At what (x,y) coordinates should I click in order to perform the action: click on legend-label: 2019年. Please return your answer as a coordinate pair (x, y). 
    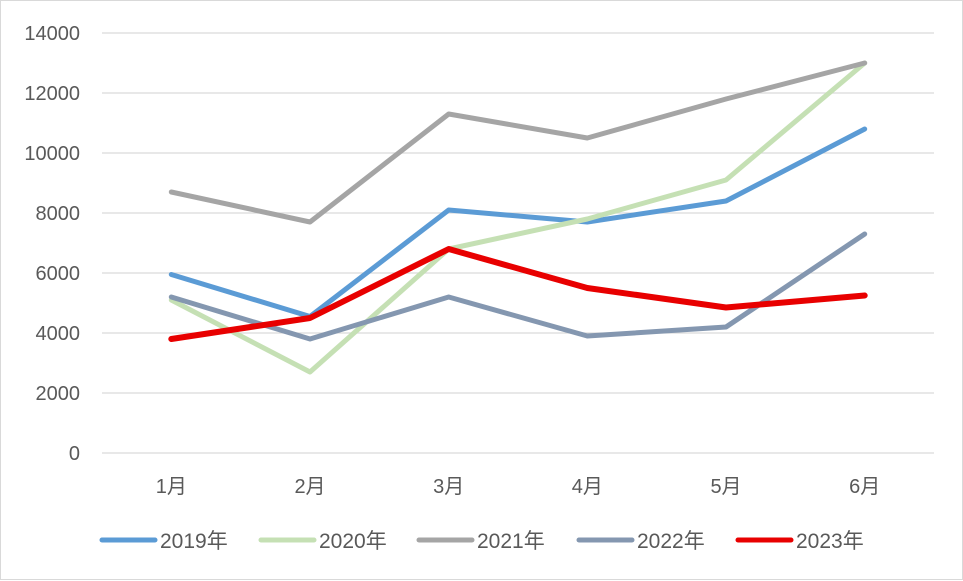
    Looking at the image, I should click on (194, 541).